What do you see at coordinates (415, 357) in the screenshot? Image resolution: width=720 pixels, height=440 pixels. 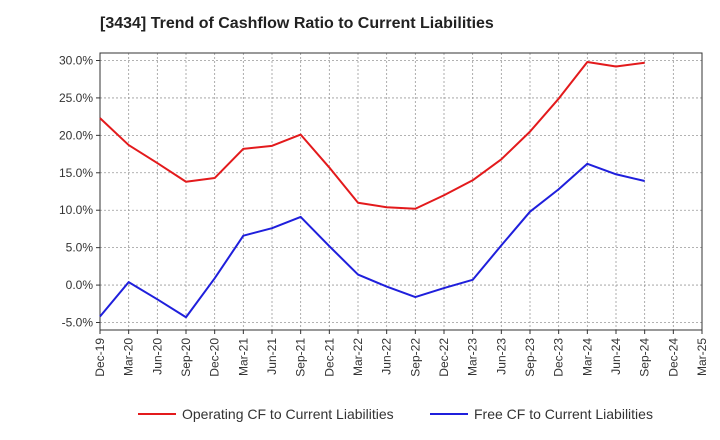 I see `x-tick-label: Sep-22` at bounding box center [415, 357].